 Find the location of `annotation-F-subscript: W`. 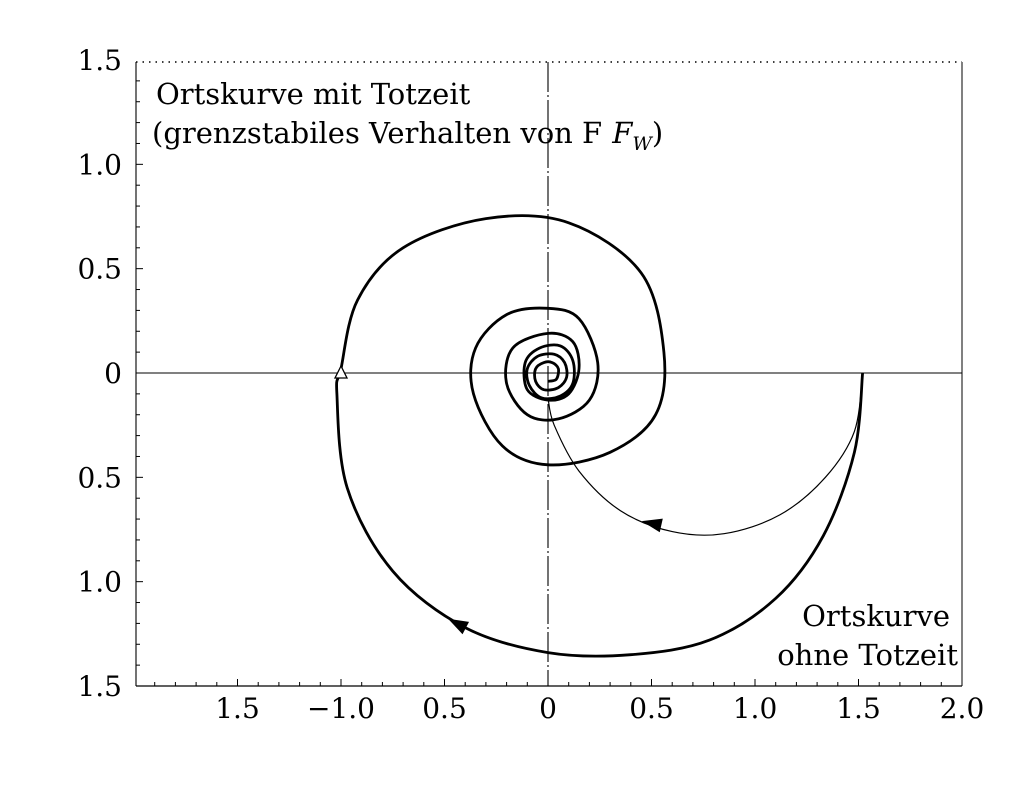

annotation-F-subscript: W is located at coordinates (642, 144).